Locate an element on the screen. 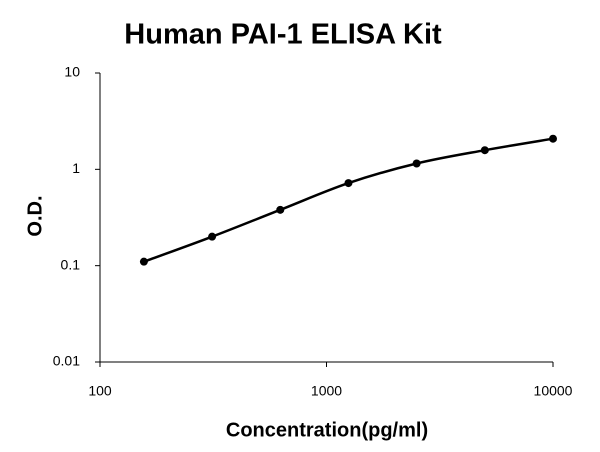  y-tick-label: 1 is located at coordinates (76, 168).